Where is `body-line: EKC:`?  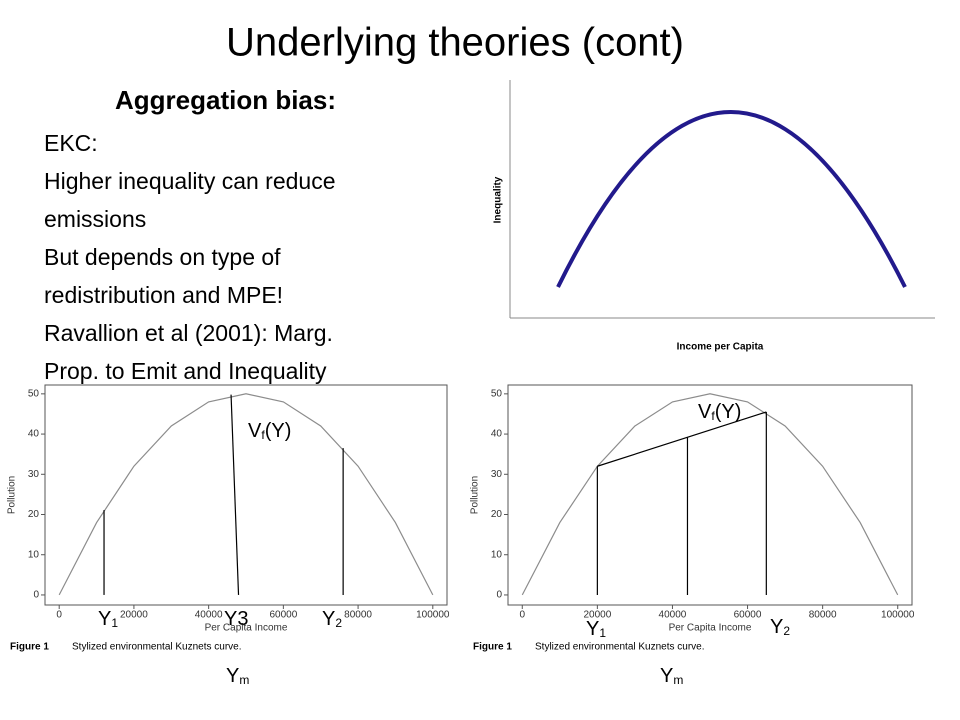
body-line: EKC: is located at coordinates (71, 143).